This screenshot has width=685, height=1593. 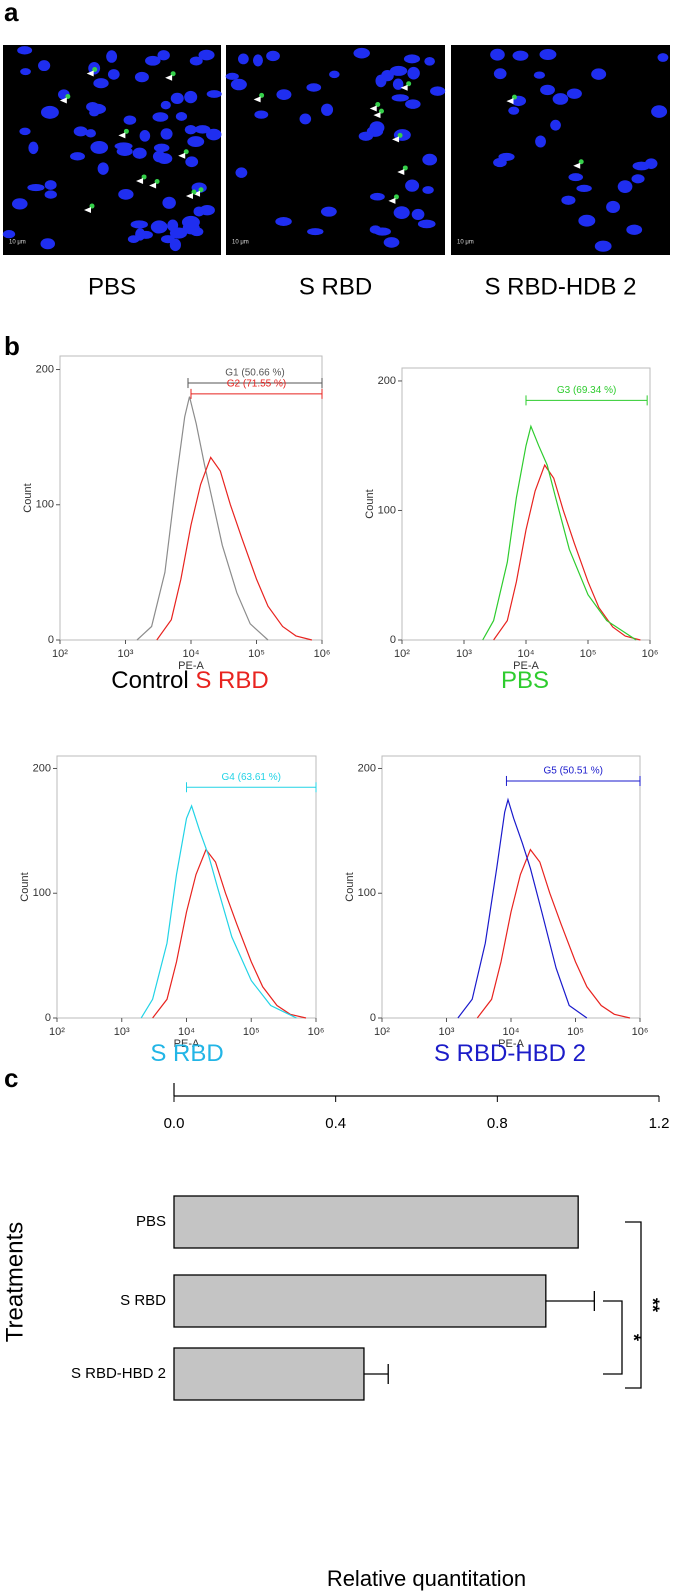 I want to click on x-tick-label: 1.2, so click(x=659, y=1123).